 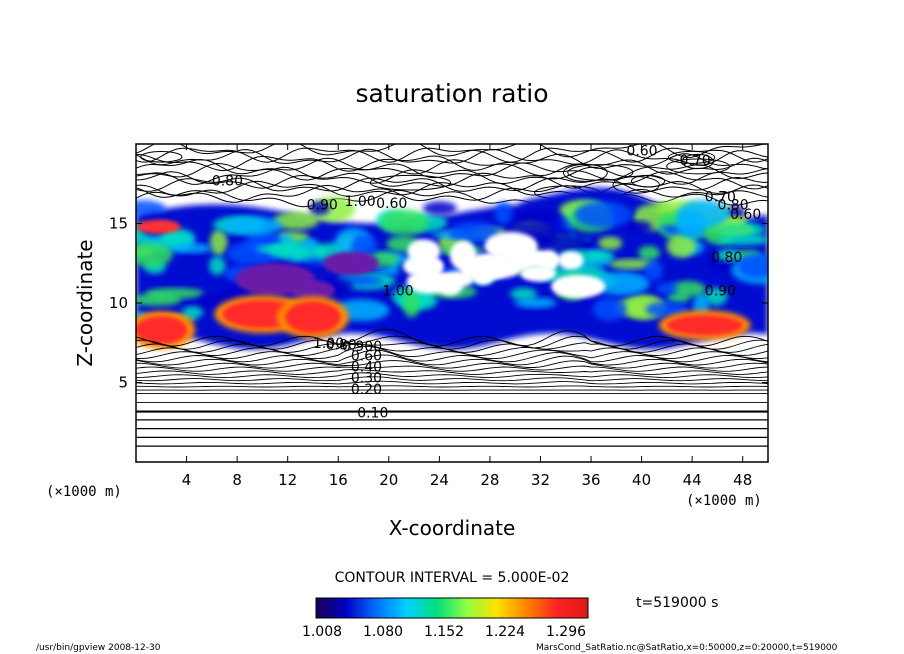 What do you see at coordinates (742, 480) in the screenshot?
I see `x-tick-label: 48` at bounding box center [742, 480].